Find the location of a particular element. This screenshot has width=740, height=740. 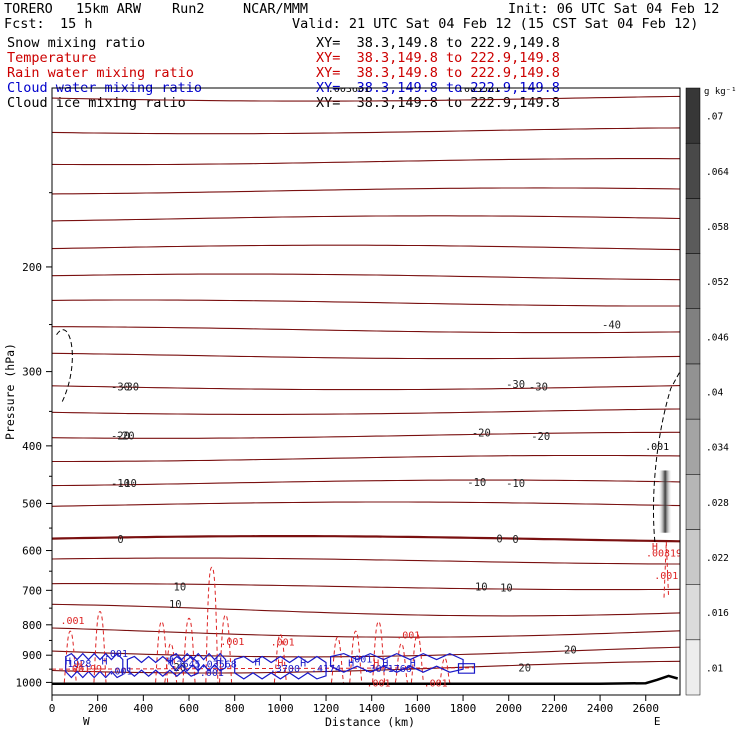

x-tick-label: 0 is located at coordinates (52, 708).